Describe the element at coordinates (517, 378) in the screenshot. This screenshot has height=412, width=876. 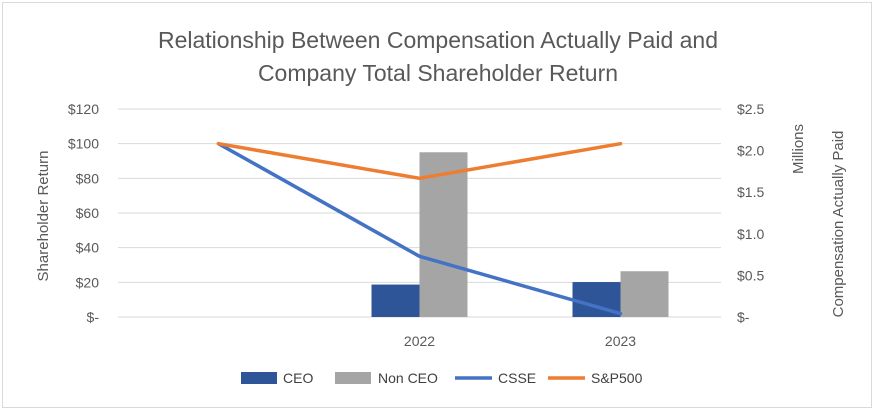
I see `legend-label: CSSE` at that location.